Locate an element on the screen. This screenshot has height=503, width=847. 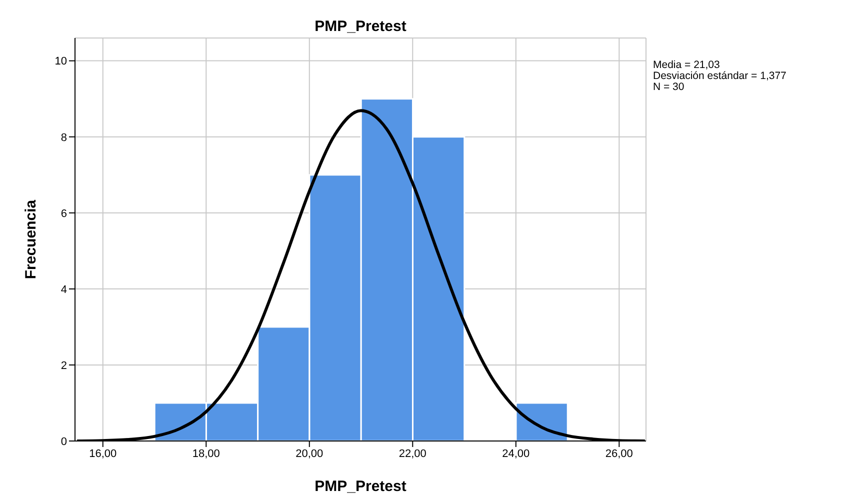
y-tick-label: 6 is located at coordinates (63, 214).